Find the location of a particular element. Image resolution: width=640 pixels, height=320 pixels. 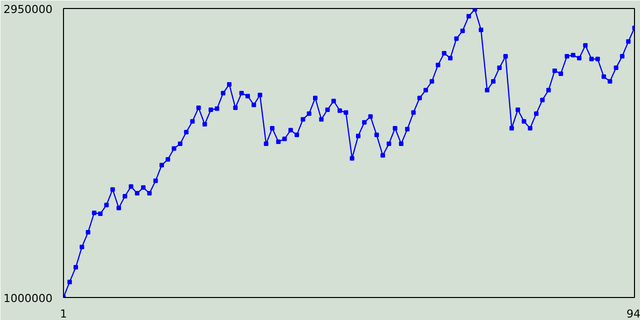

x-tick-label: 94 is located at coordinates (633, 314).